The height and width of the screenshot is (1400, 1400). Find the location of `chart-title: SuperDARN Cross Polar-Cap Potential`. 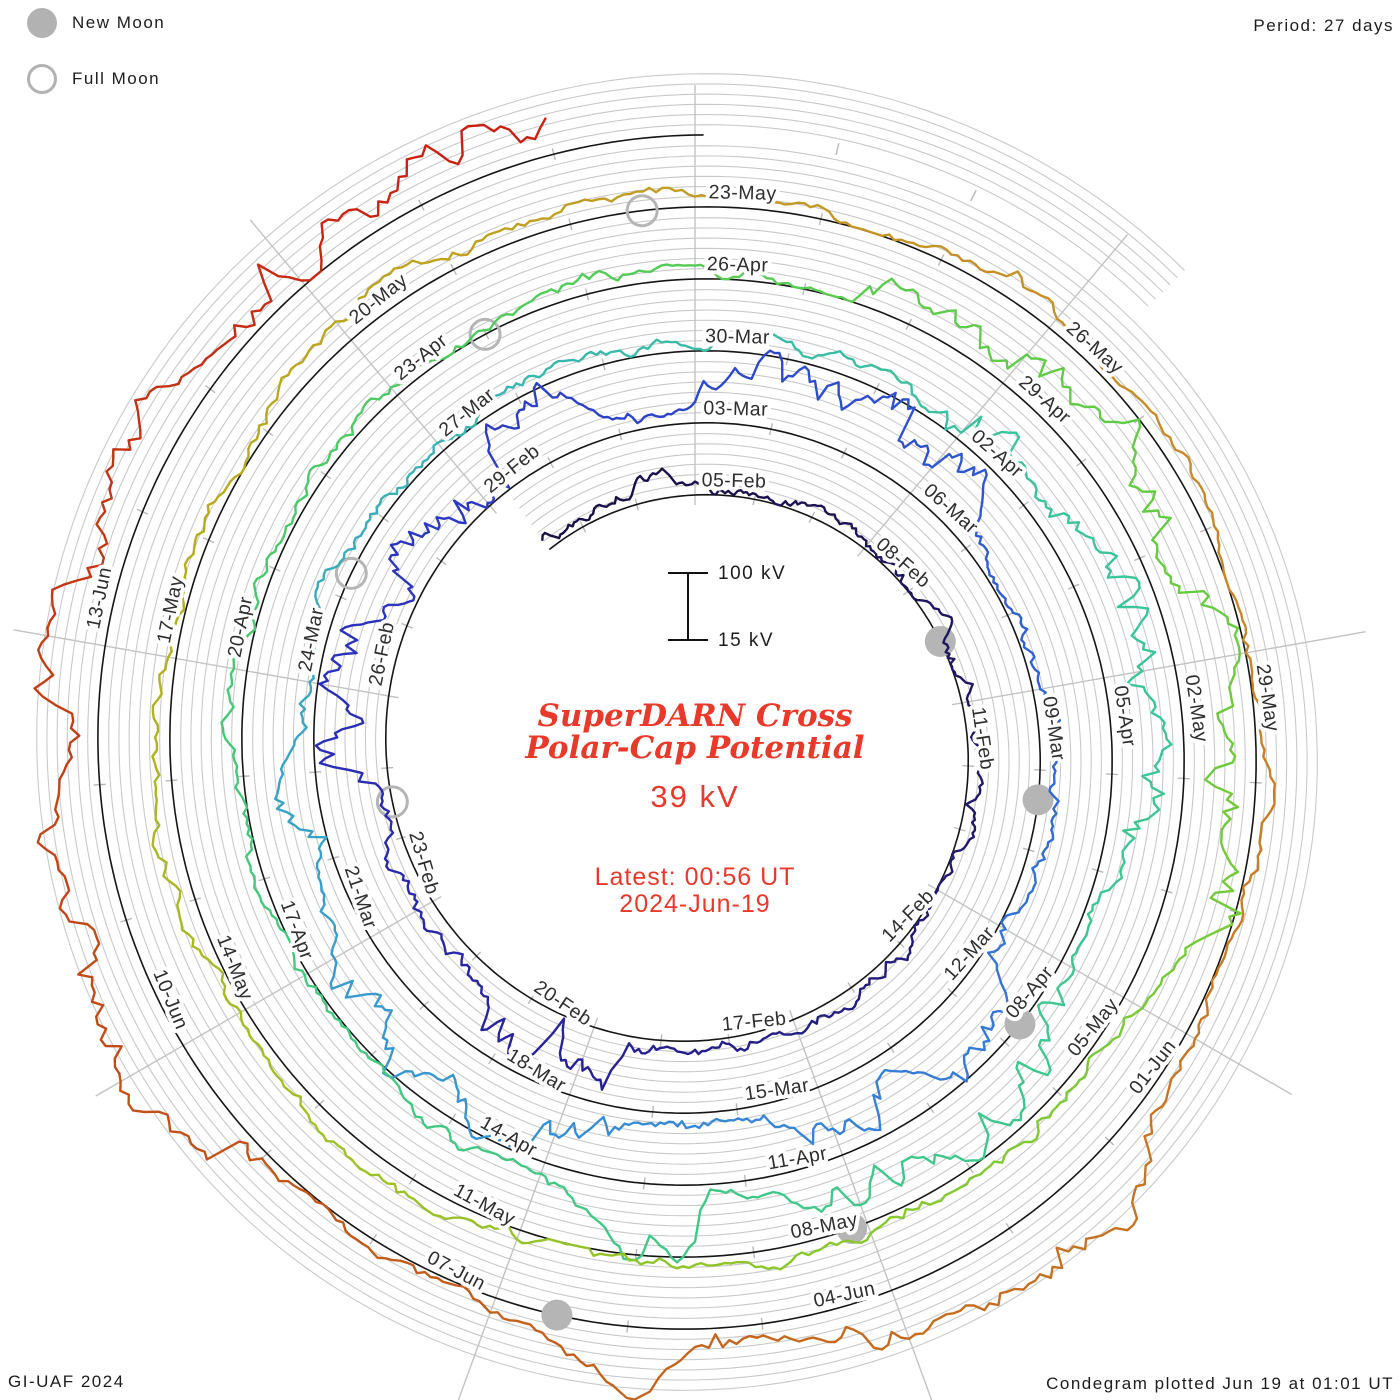

chart-title: SuperDARN Cross Polar-Cap Potential is located at coordinates (695, 732).